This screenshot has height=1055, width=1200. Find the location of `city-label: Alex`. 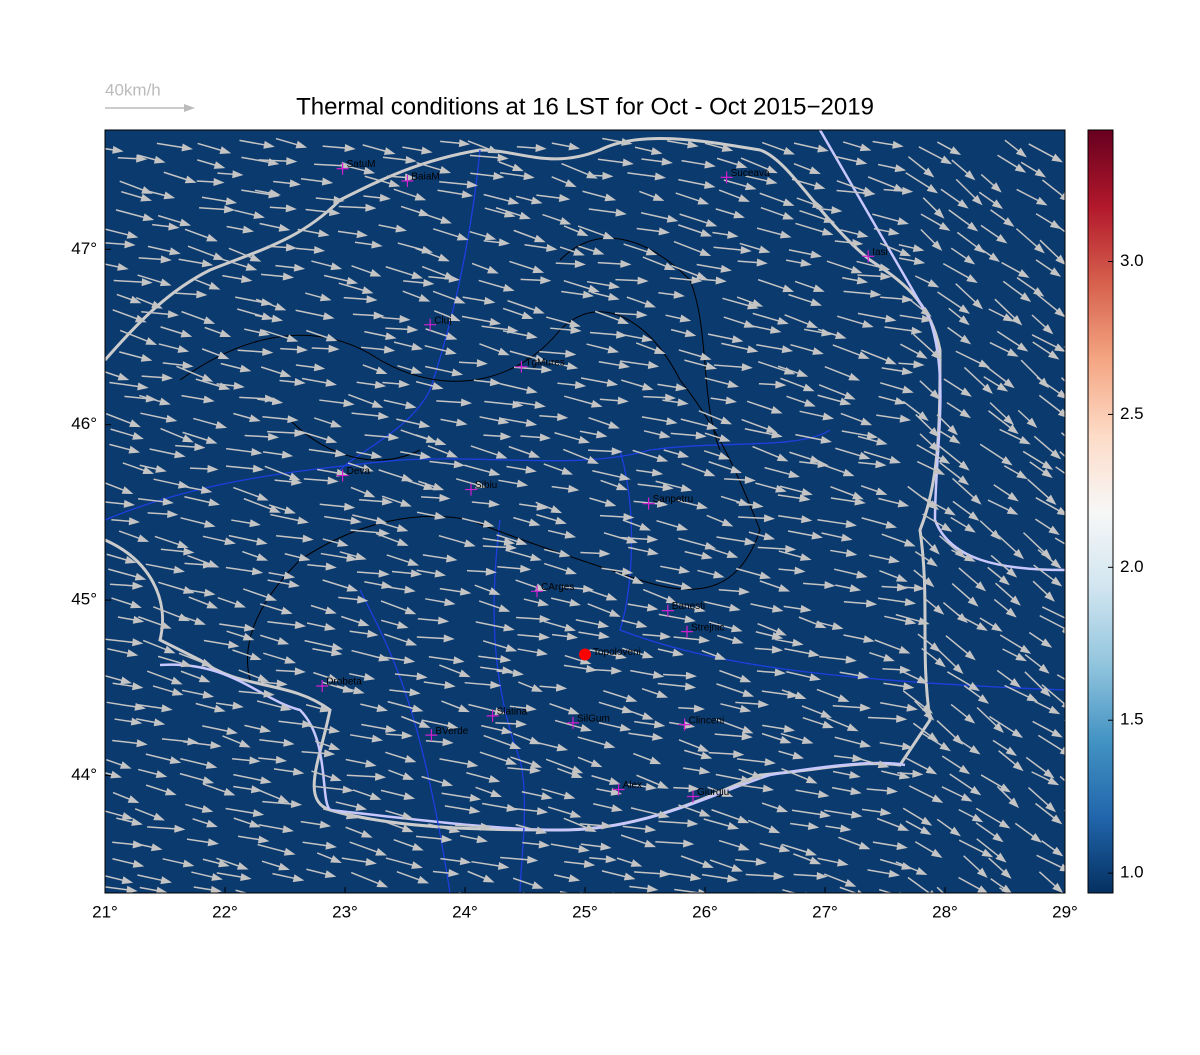

city-label: Alex is located at coordinates (632, 785).